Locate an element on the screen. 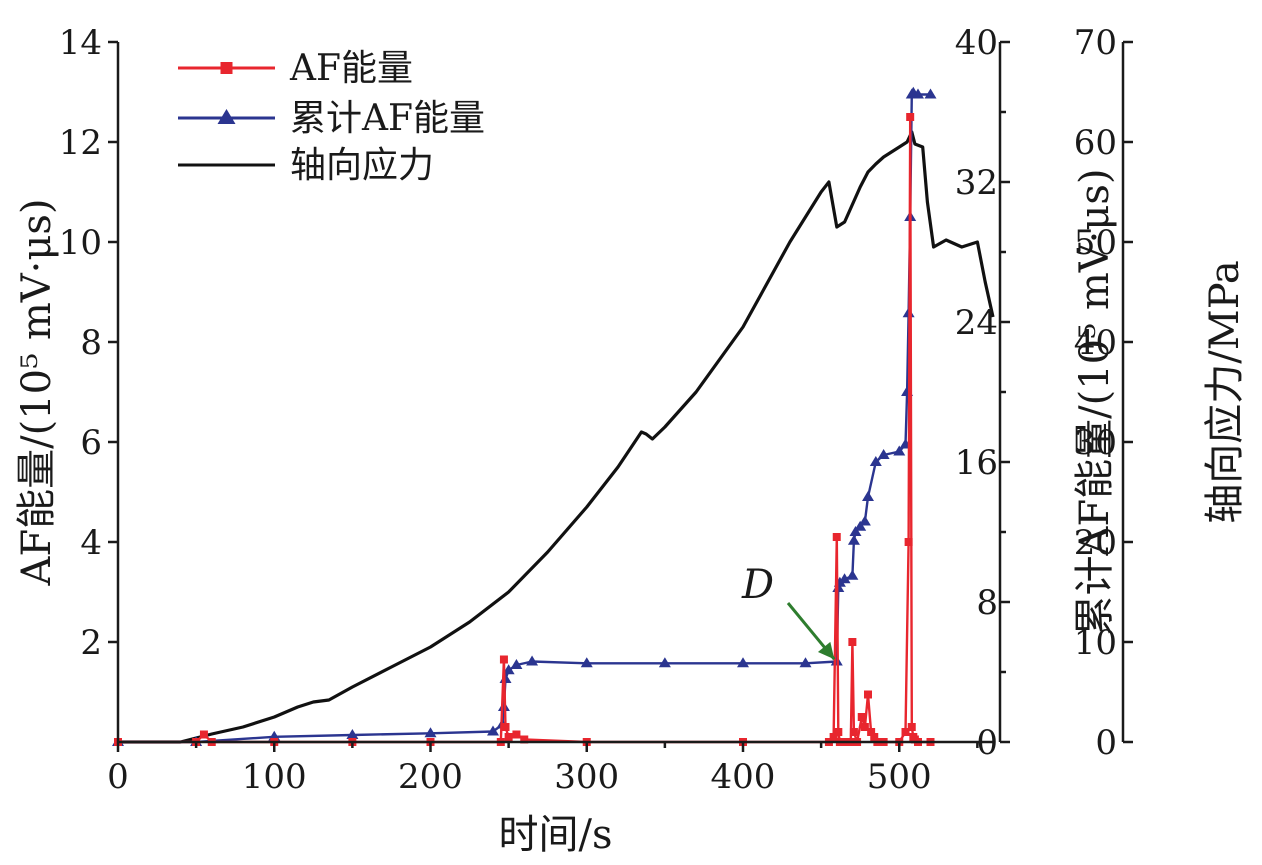  right2-tick-label: 50 is located at coordinates (1095, 243).